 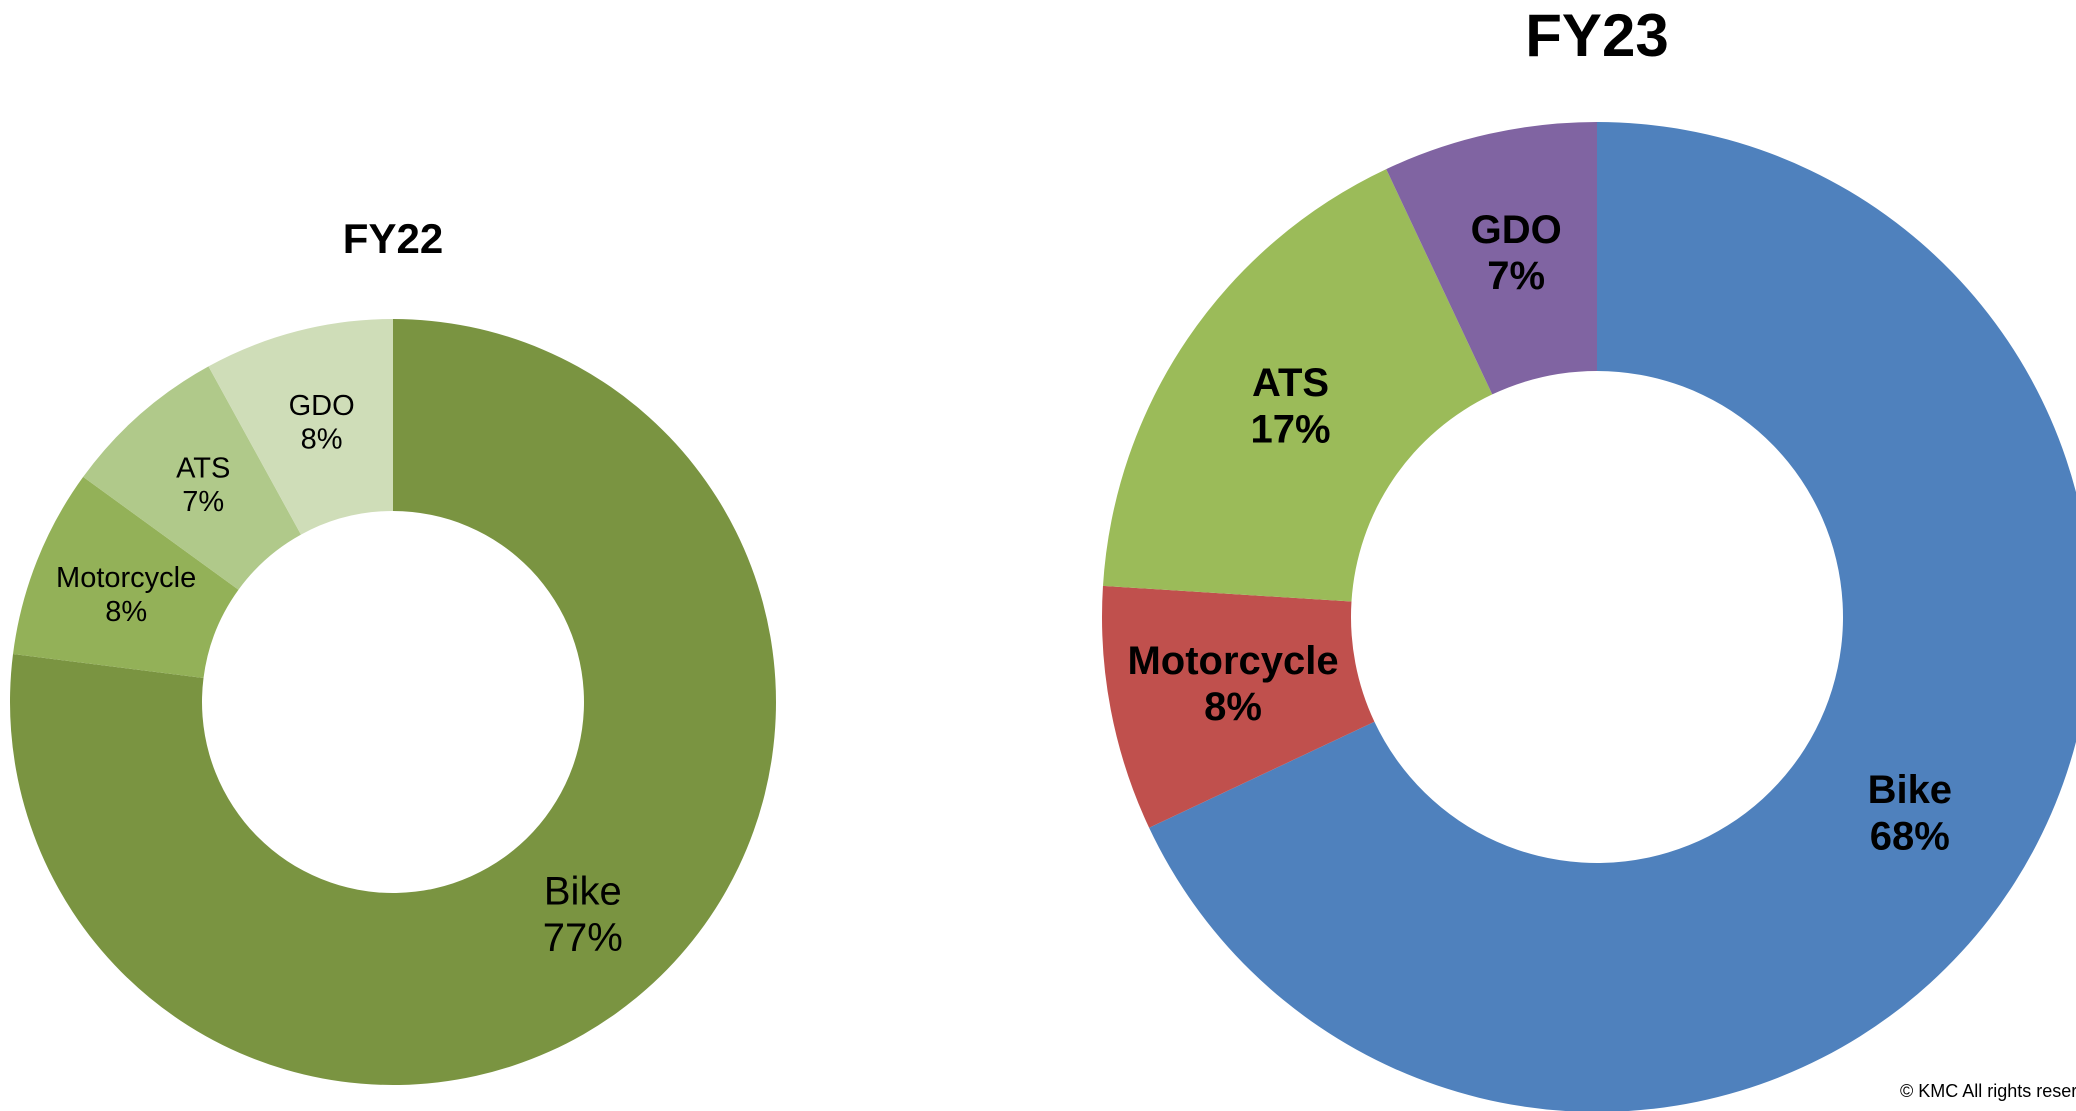 What do you see at coordinates (1291, 430) in the screenshot?
I see `slice-value-label: 17%` at bounding box center [1291, 430].